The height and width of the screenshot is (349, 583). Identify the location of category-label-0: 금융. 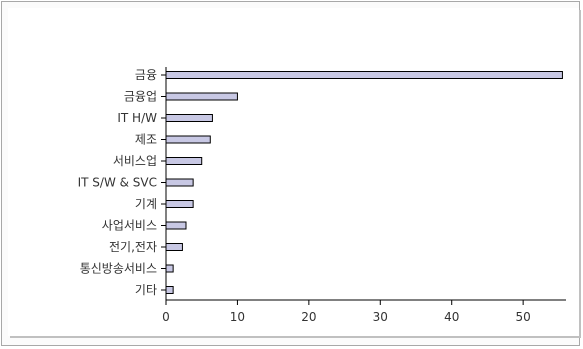
(146, 75).